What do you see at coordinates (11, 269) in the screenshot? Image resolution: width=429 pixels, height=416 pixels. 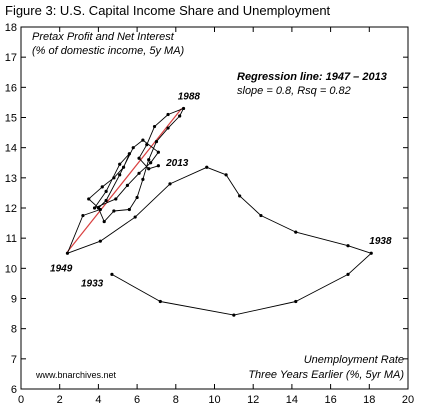 I see `y-tick-label: 10` at bounding box center [11, 269].